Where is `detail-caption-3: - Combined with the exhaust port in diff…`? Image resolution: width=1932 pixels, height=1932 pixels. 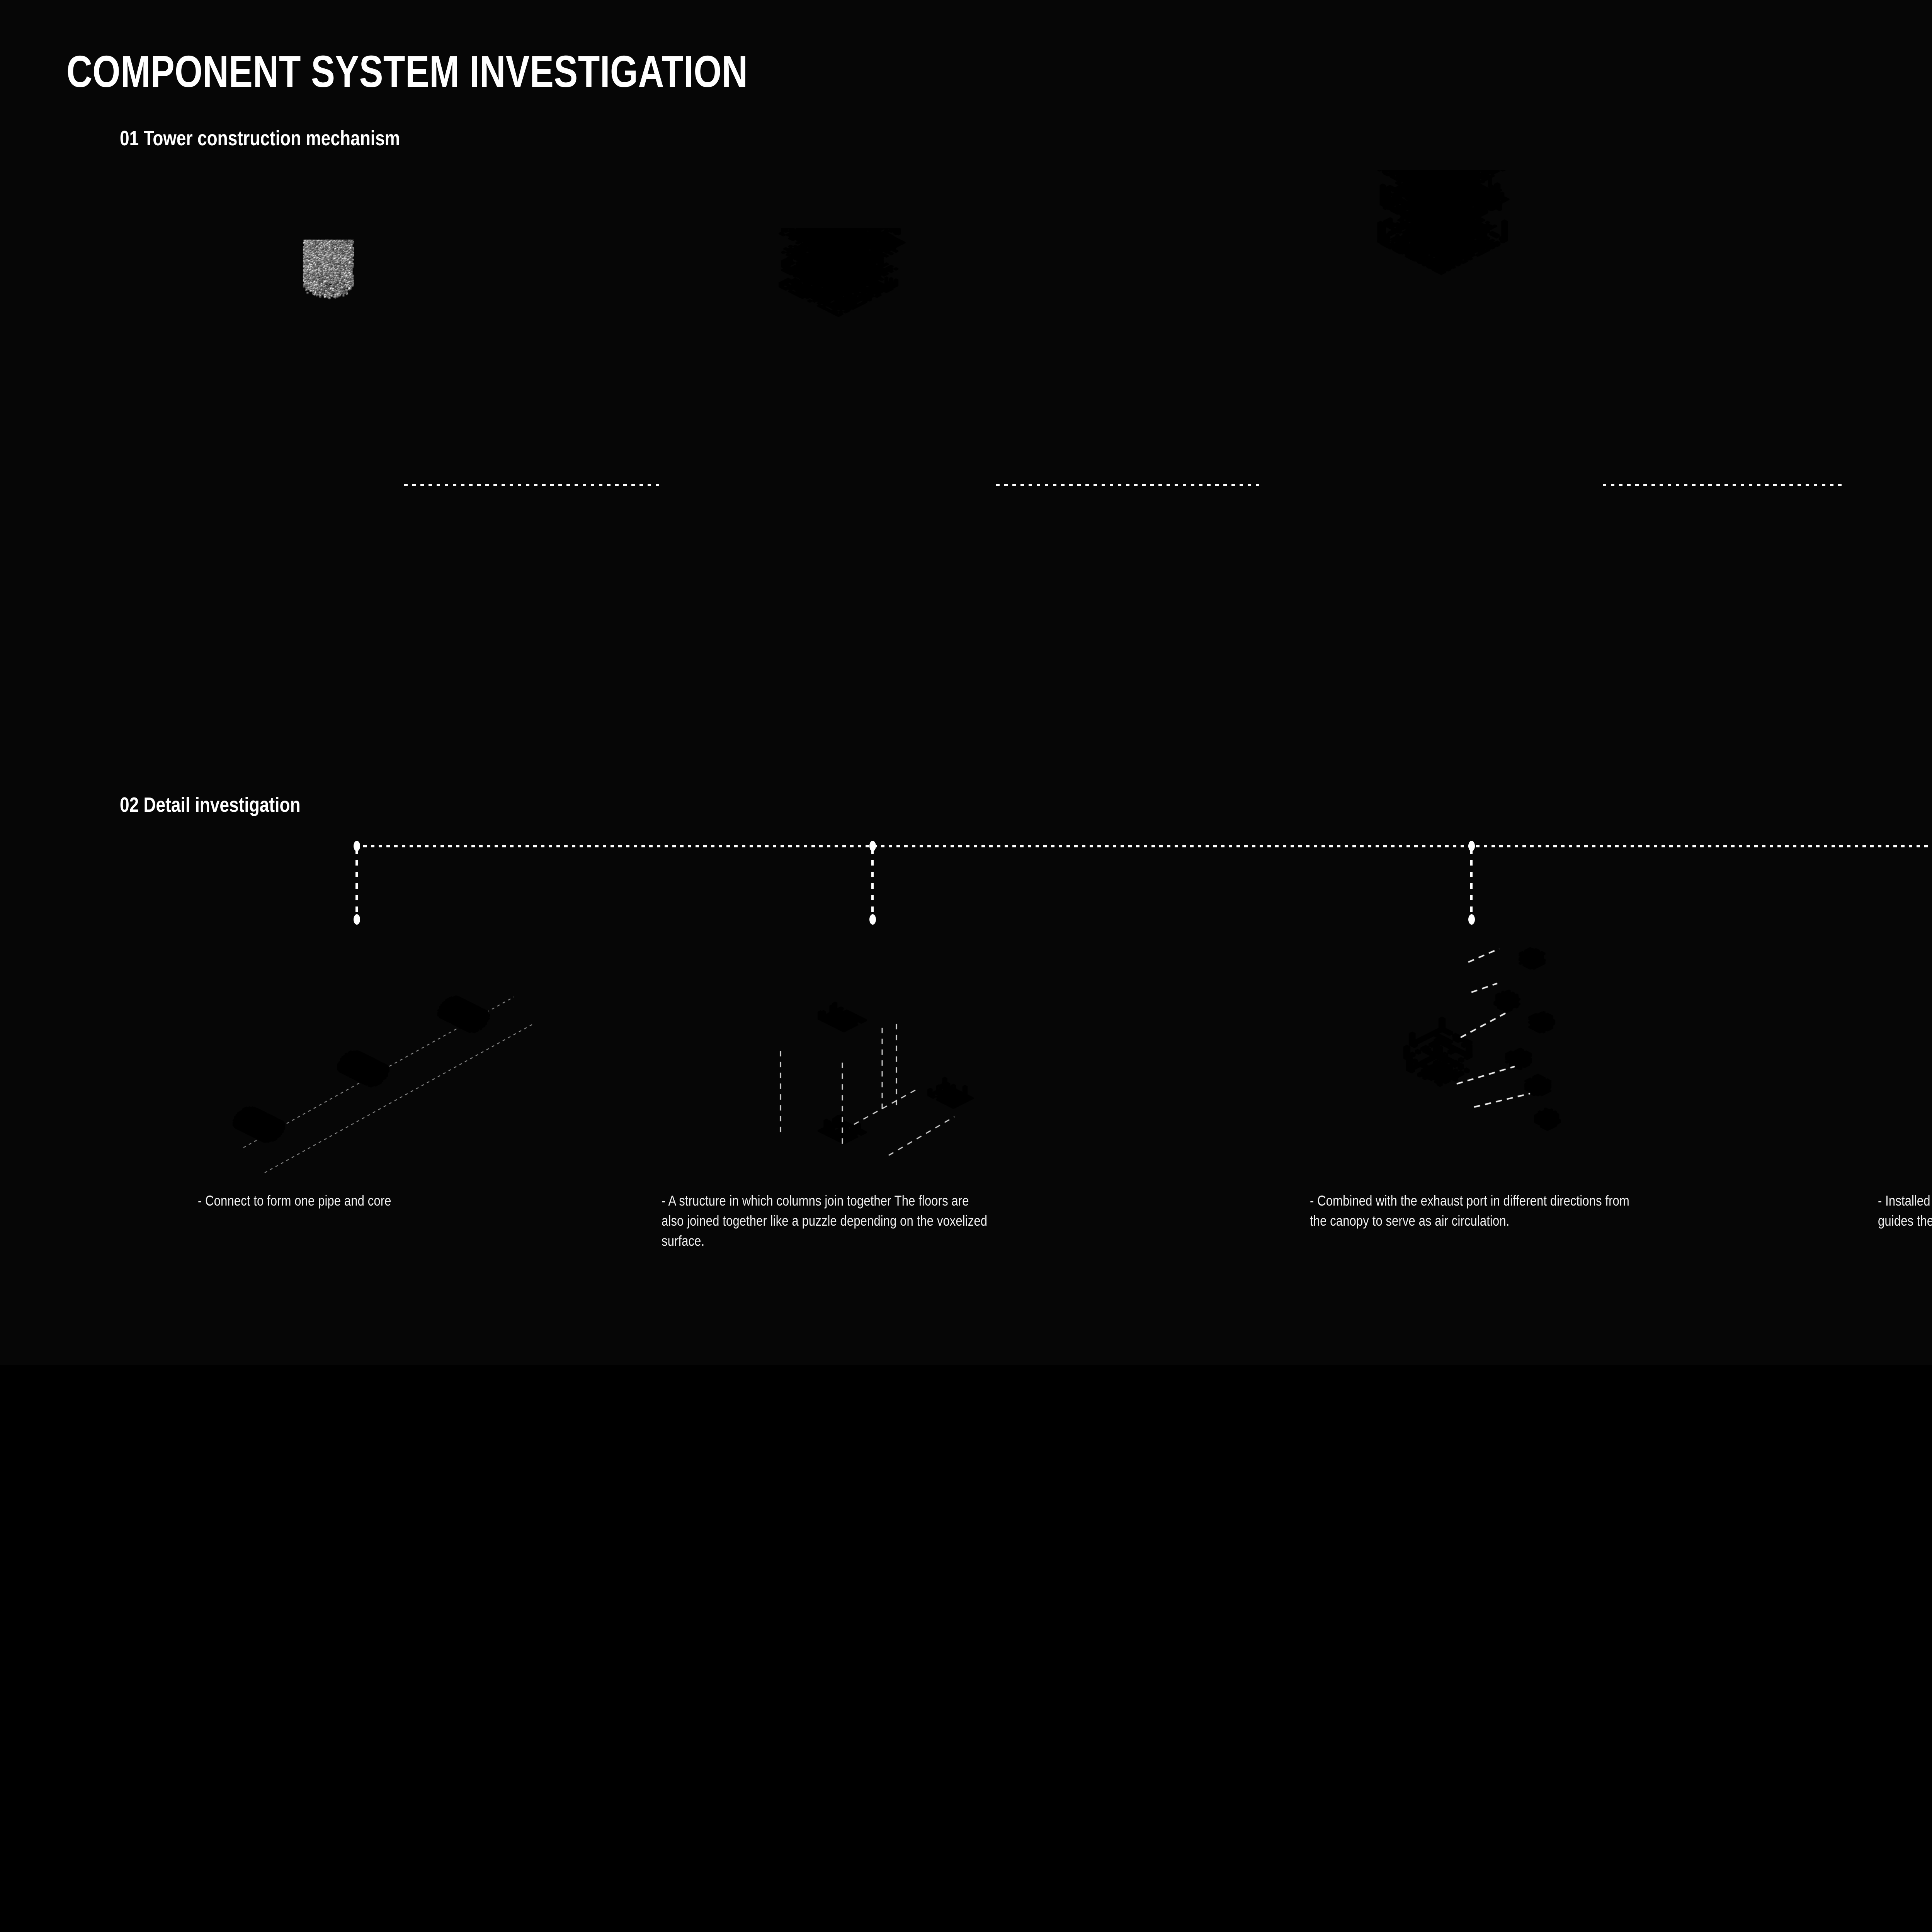 detail-caption-3: - Combined with the exhaust port in diff… is located at coordinates (1521, 1211).